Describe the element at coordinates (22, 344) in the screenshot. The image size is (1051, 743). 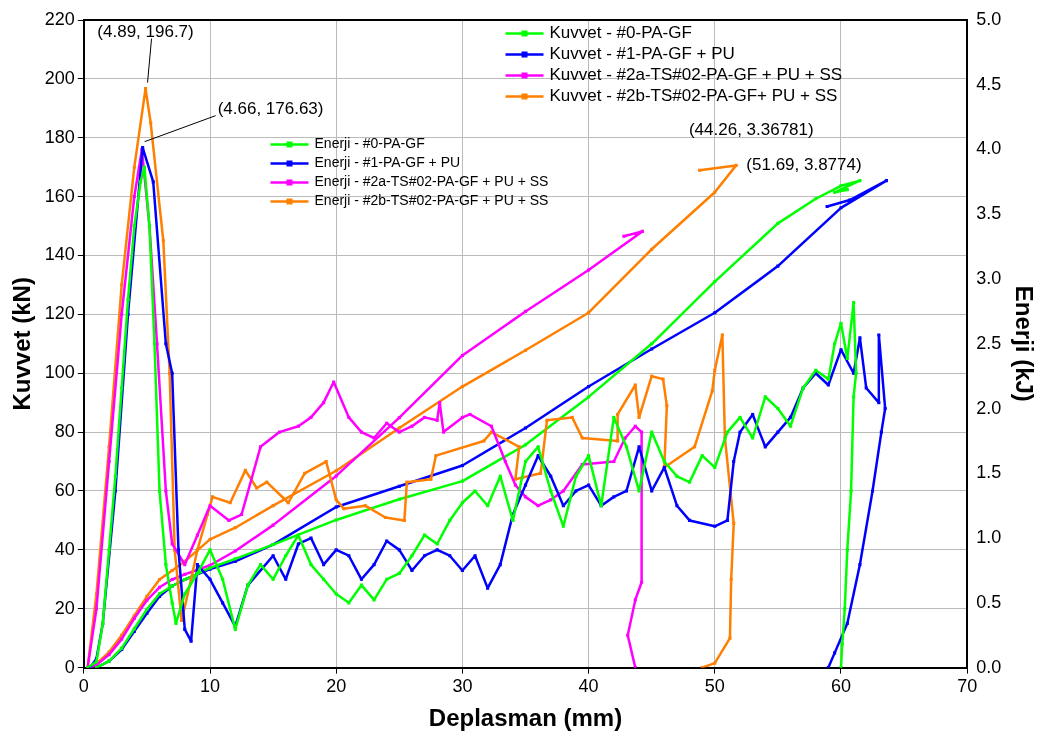
I see `y-axis-title: Kuvvet (kN)` at that location.